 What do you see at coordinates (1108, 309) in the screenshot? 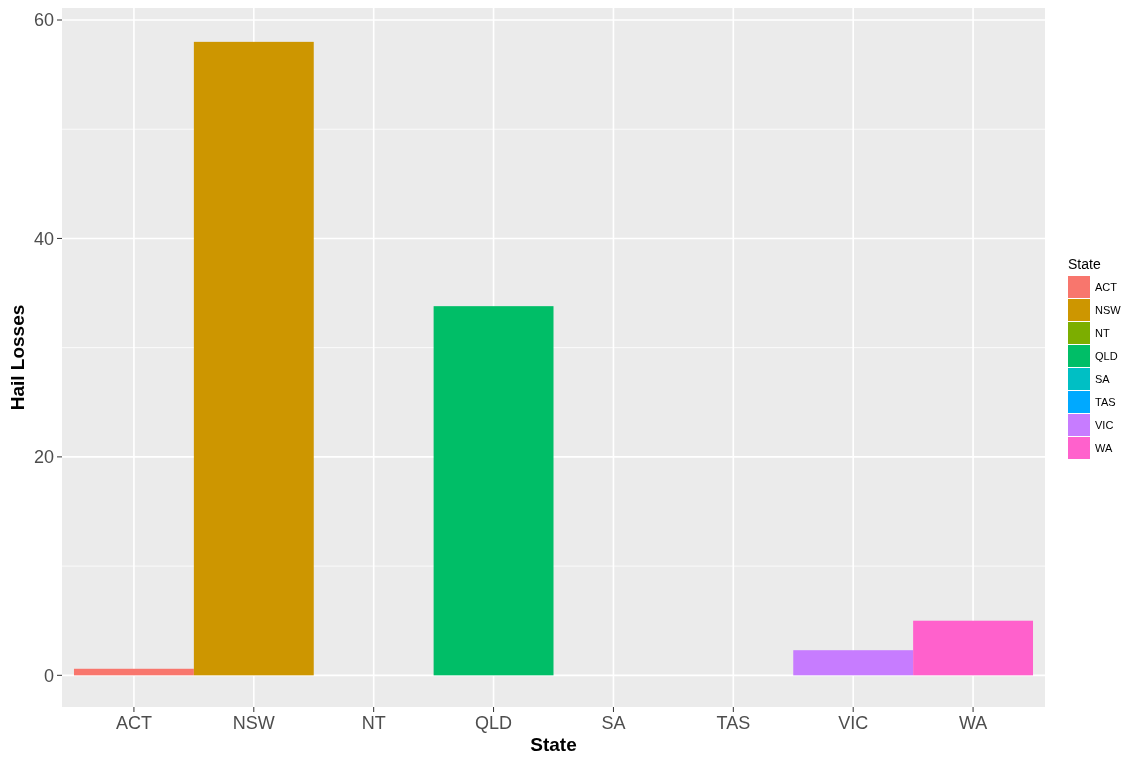
I see `legend-label: NSW` at bounding box center [1108, 309].